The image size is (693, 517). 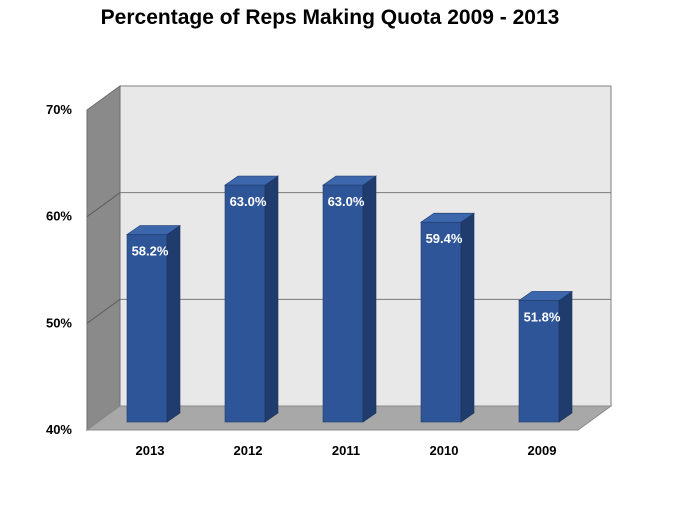 What do you see at coordinates (542, 450) in the screenshot?
I see `x-tick-label: 2009` at bounding box center [542, 450].